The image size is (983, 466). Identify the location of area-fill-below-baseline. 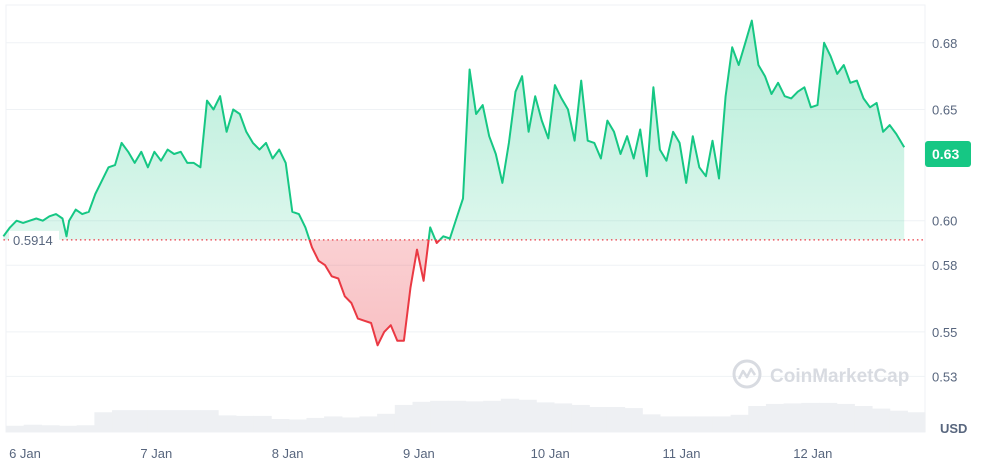
(374, 292).